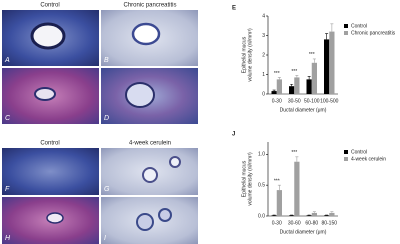 The width and height of the screenshot is (400, 244). What do you see at coordinates (106, 60) in the screenshot?
I see `panel-label: B` at bounding box center [106, 60].